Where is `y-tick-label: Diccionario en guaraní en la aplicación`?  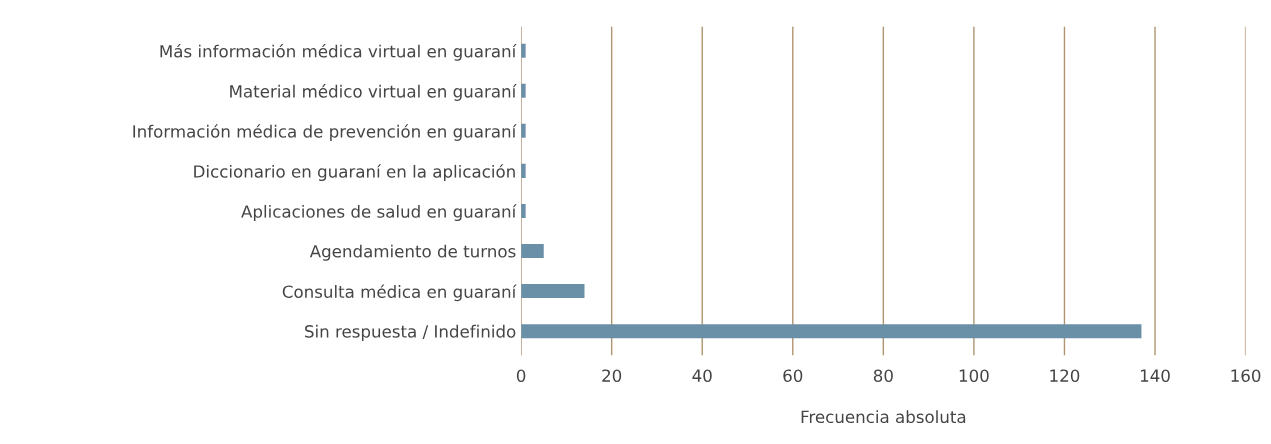
y-tick-label: Diccionario en guaraní en la aplicación is located at coordinates (354, 173).